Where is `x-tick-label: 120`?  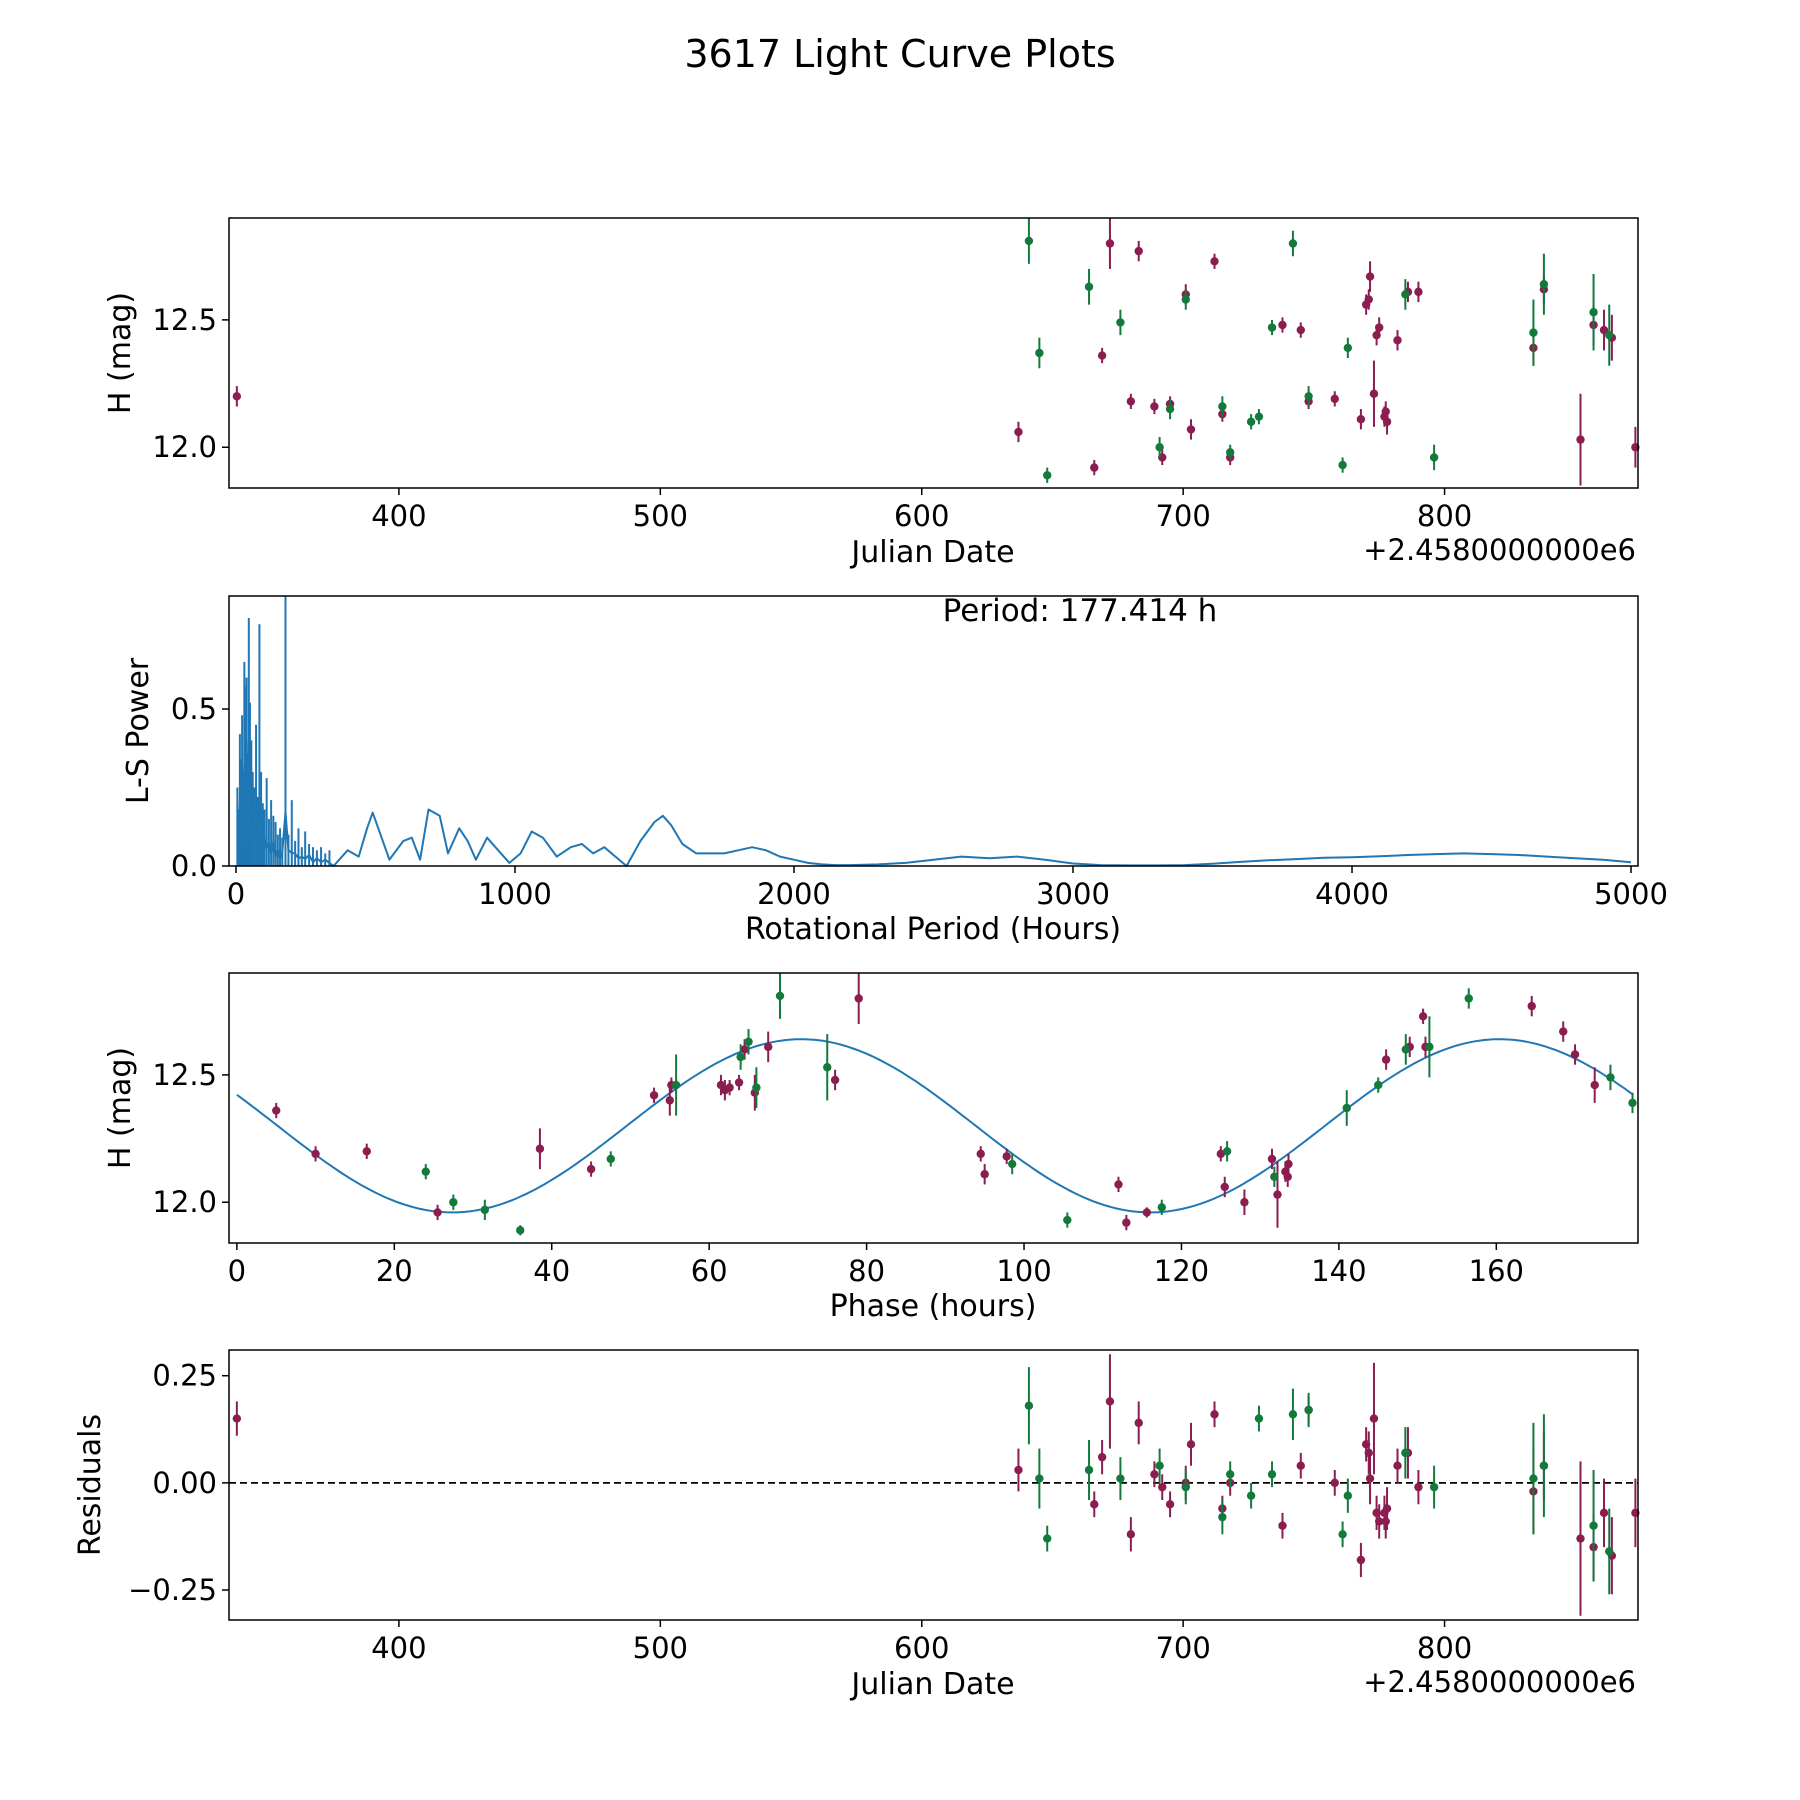
x-tick-label: 120 is located at coordinates (1181, 1271).